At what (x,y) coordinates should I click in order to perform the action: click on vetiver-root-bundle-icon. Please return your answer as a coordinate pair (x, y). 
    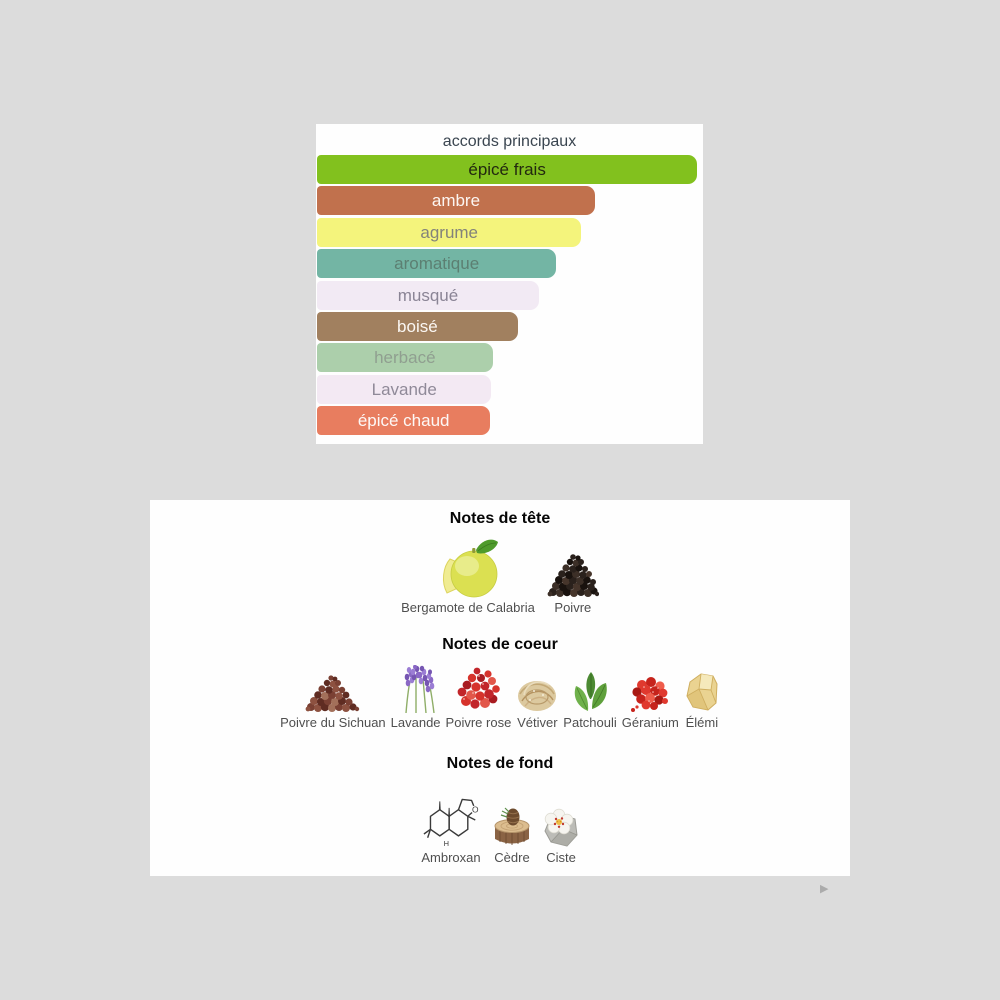
    Looking at the image, I should click on (537, 693).